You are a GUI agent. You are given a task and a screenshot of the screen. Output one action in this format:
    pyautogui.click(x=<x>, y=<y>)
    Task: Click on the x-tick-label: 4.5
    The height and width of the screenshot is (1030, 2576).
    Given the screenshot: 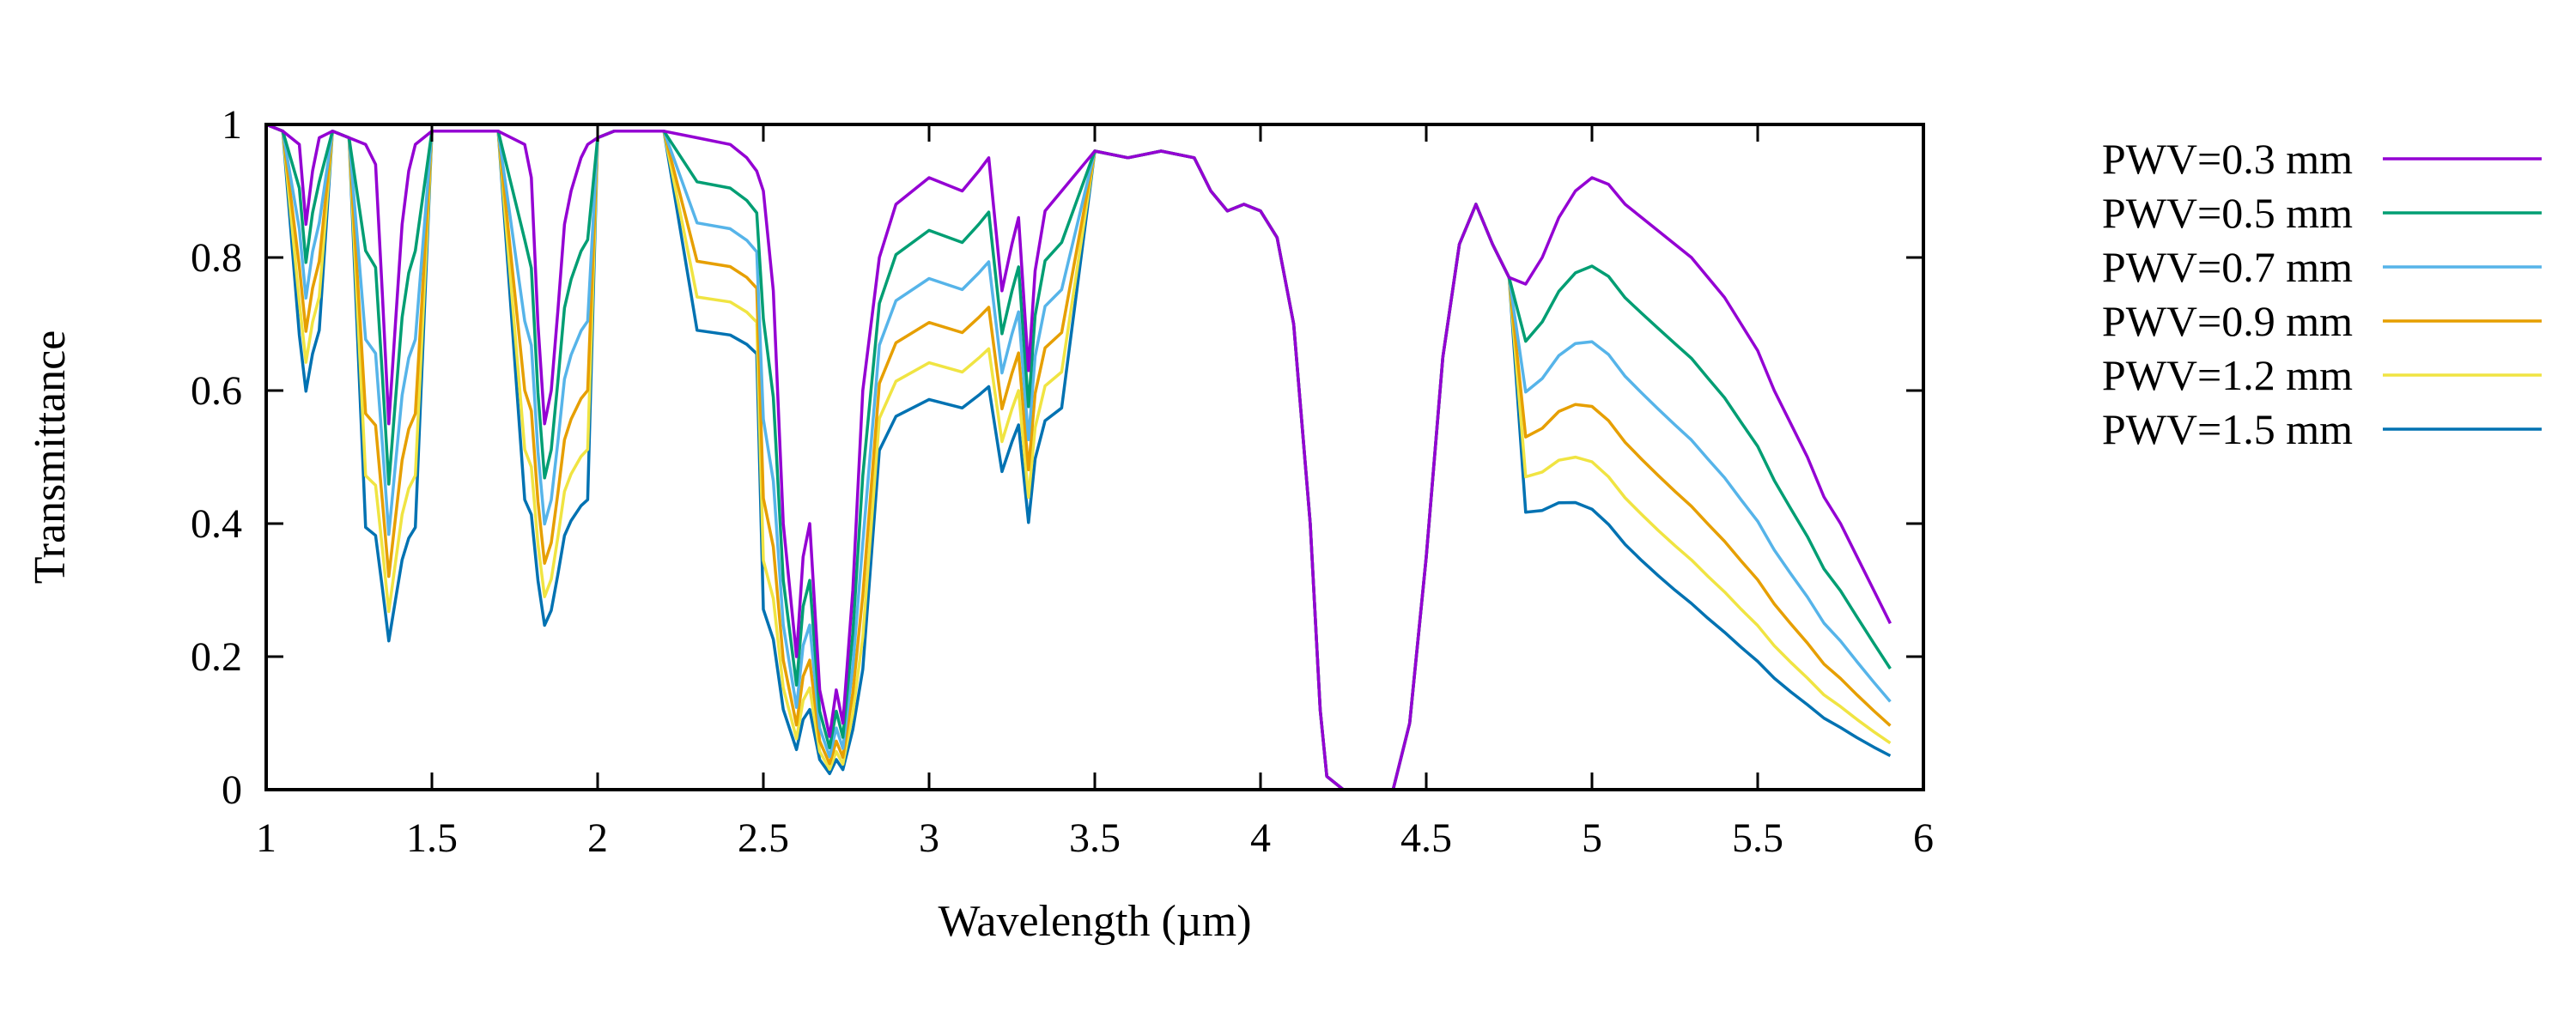 What is the action you would take?
    pyautogui.click(x=1426, y=838)
    